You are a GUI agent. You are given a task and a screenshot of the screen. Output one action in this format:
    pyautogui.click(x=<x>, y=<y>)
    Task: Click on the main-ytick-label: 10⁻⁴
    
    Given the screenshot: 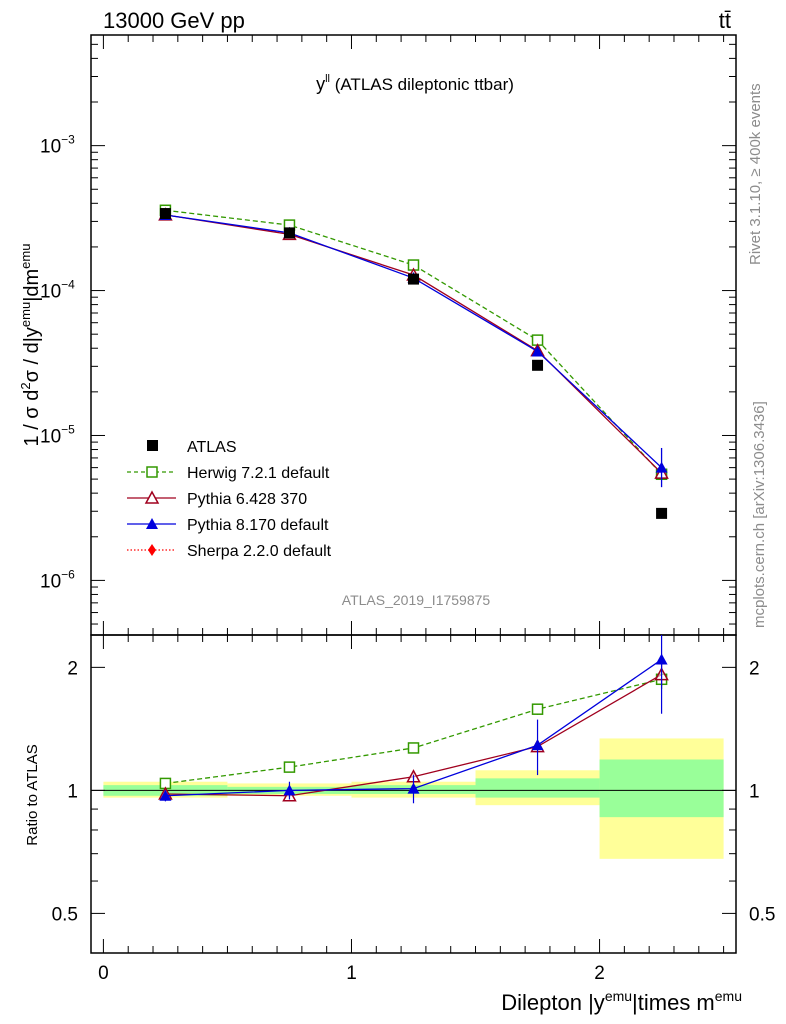 What is the action you would take?
    pyautogui.click(x=57, y=290)
    